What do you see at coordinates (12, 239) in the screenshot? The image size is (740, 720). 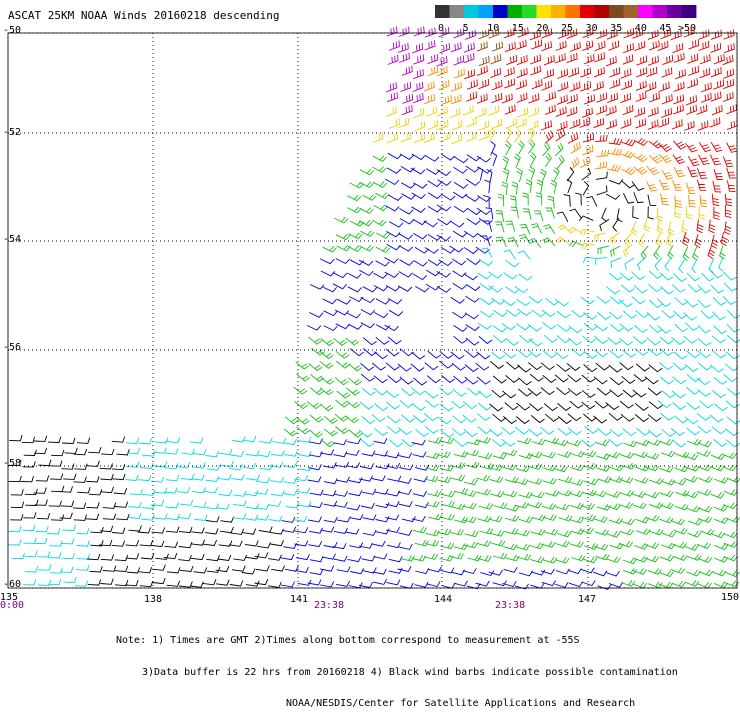 I see `lat-label: -54` at bounding box center [12, 239].